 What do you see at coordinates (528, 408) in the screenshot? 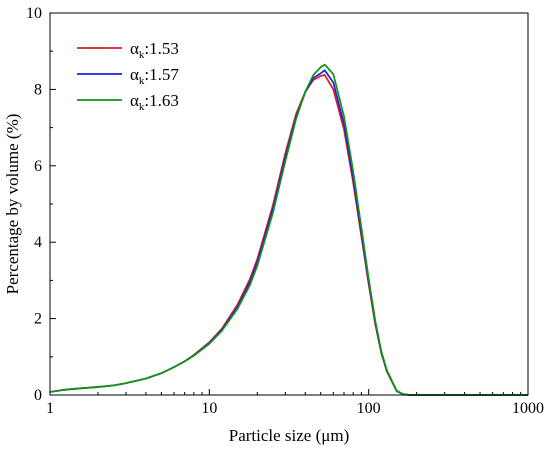
I see `x-tick-label: 1000` at bounding box center [528, 408].